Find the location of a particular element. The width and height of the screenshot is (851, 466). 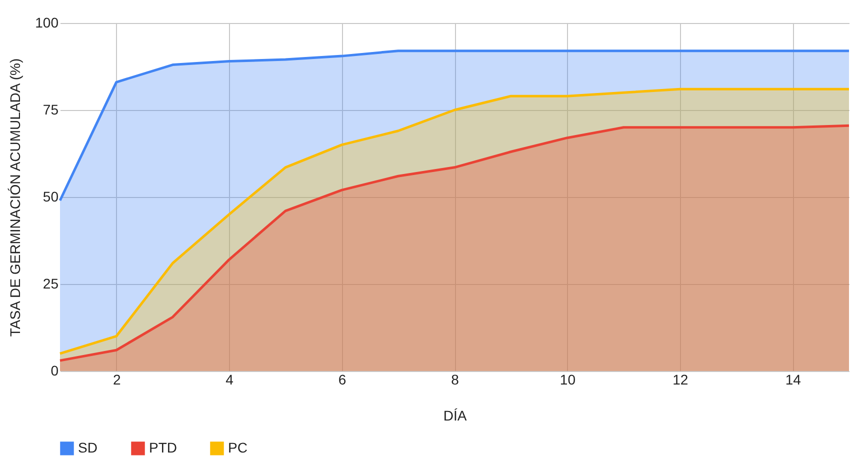

y-tick-label: 100 is located at coordinates (47, 22).